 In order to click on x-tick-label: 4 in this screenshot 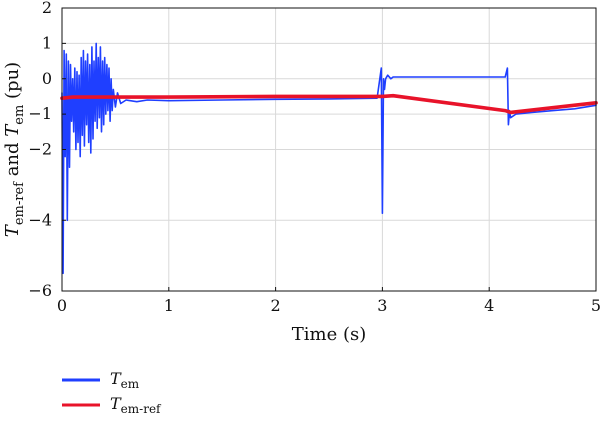, I will do `click(489, 305)`.